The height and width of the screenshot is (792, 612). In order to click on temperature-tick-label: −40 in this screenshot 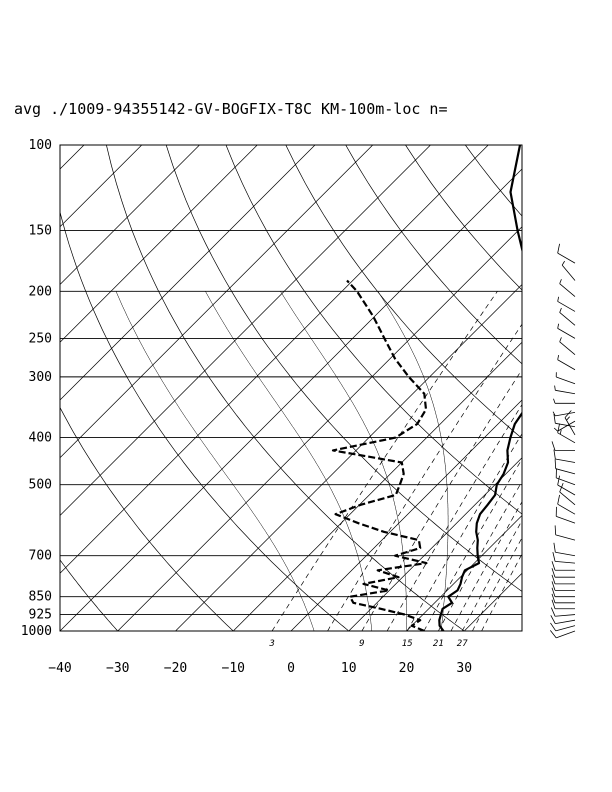, I will do `click(59, 668)`.